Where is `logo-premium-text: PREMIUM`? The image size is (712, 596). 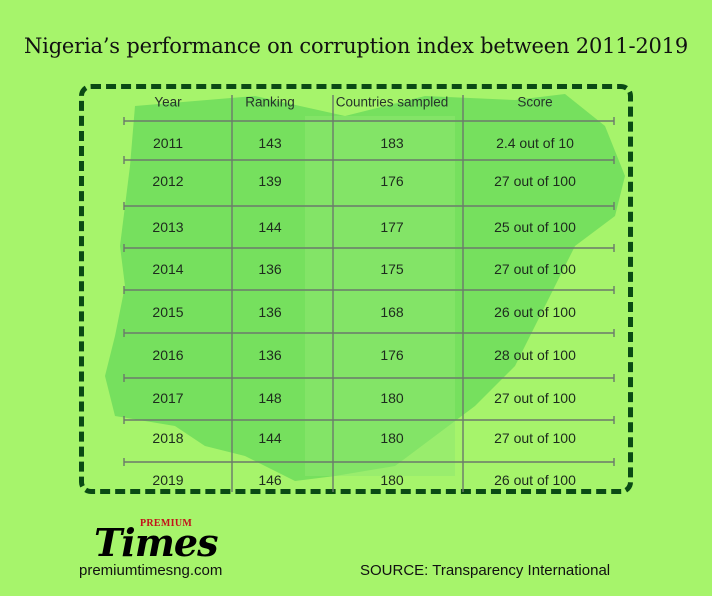
logo-premium-text: PREMIUM is located at coordinates (166, 523).